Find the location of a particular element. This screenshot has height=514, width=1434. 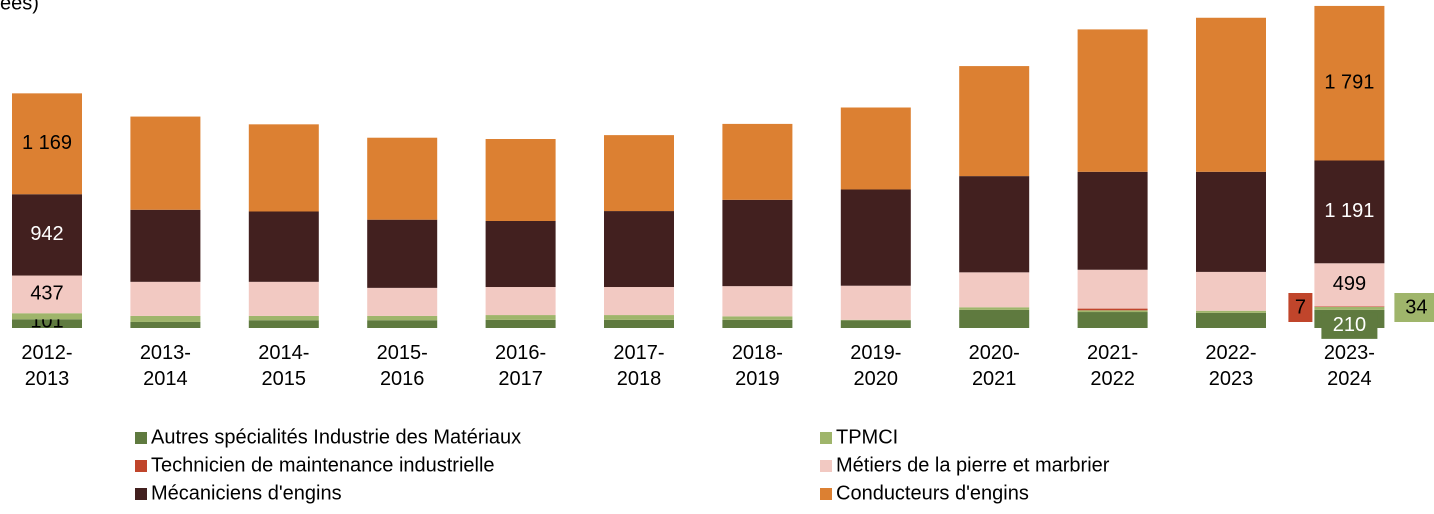

x-tick-line: 2015- is located at coordinates (402, 353).